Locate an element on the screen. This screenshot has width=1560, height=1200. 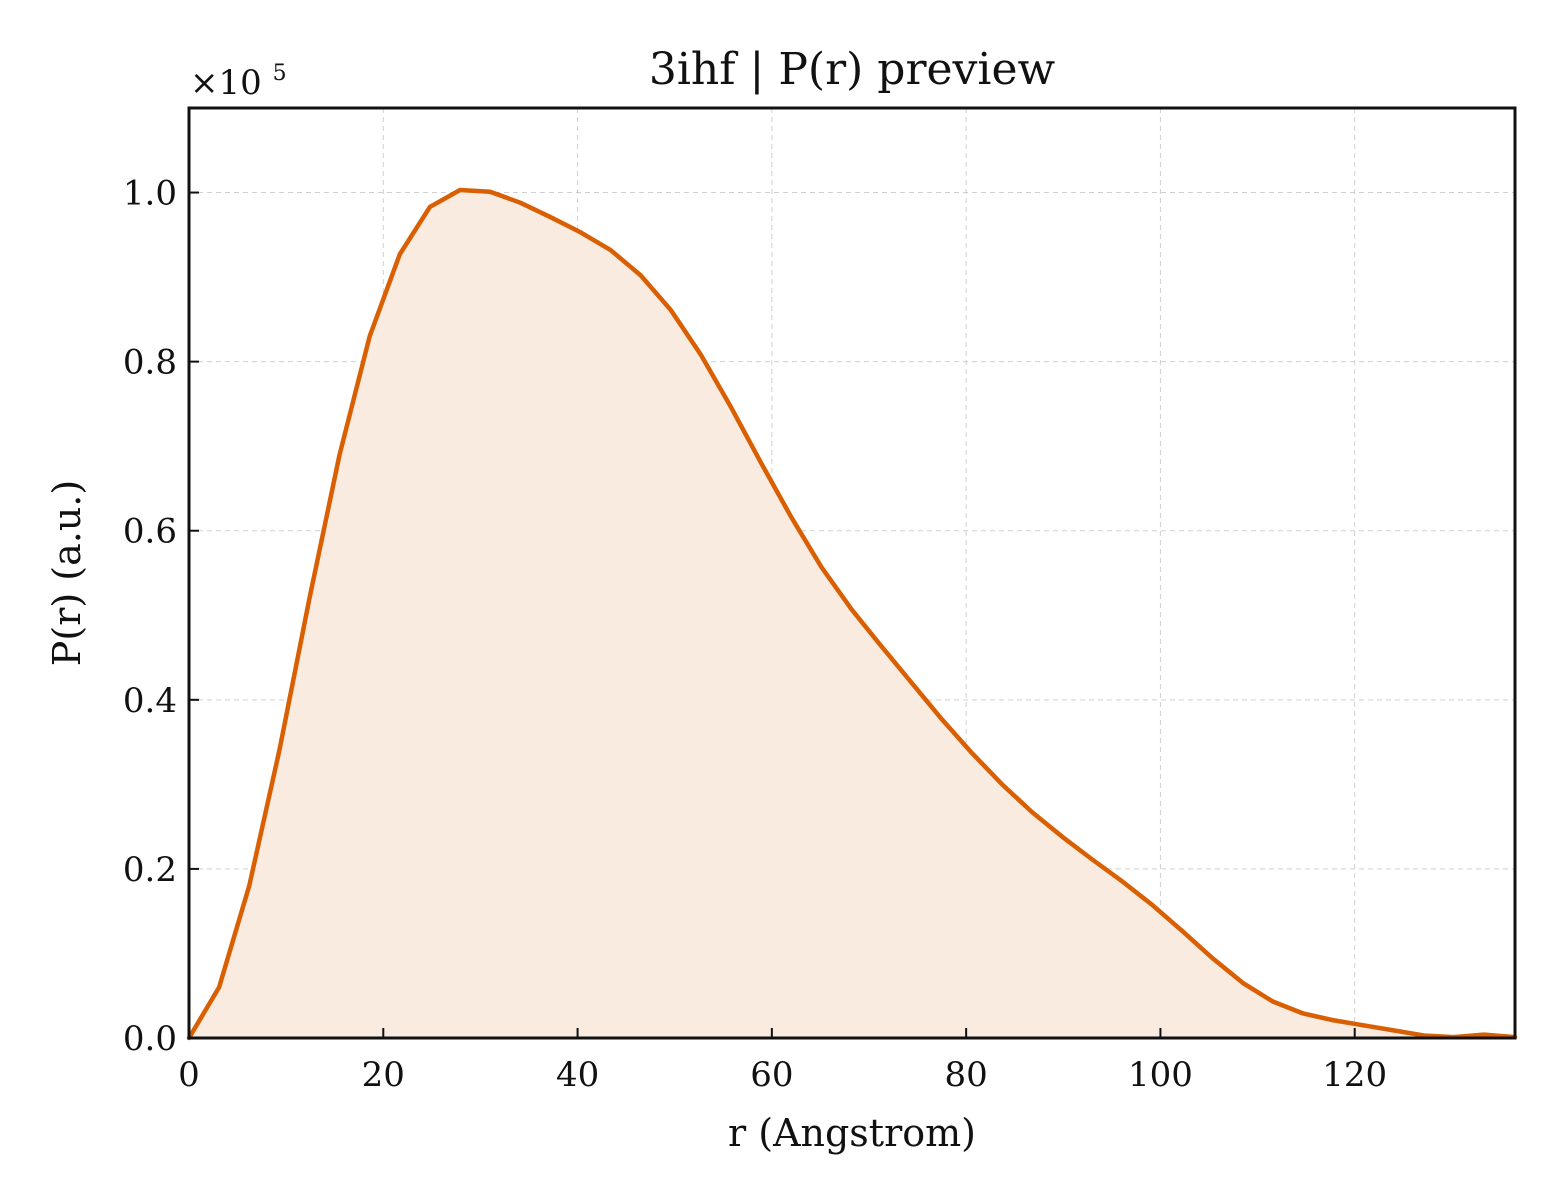
y-offset-exponent: 5 is located at coordinates (280, 73).